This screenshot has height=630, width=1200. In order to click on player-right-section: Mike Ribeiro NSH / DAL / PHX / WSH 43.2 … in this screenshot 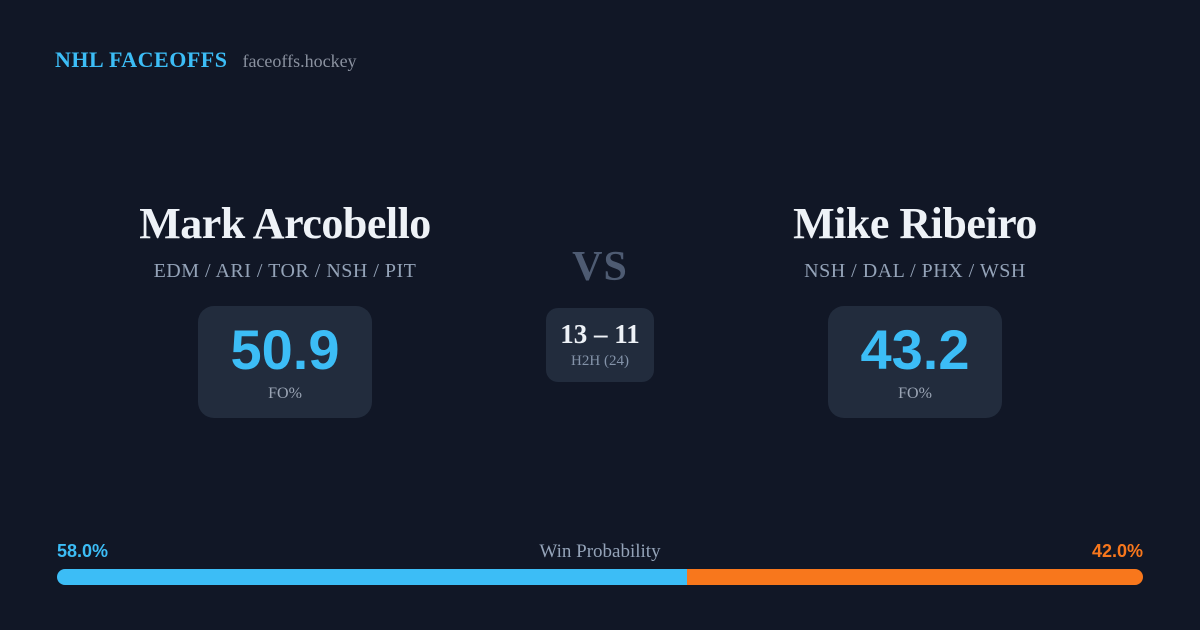, I will do `click(915, 310)`.